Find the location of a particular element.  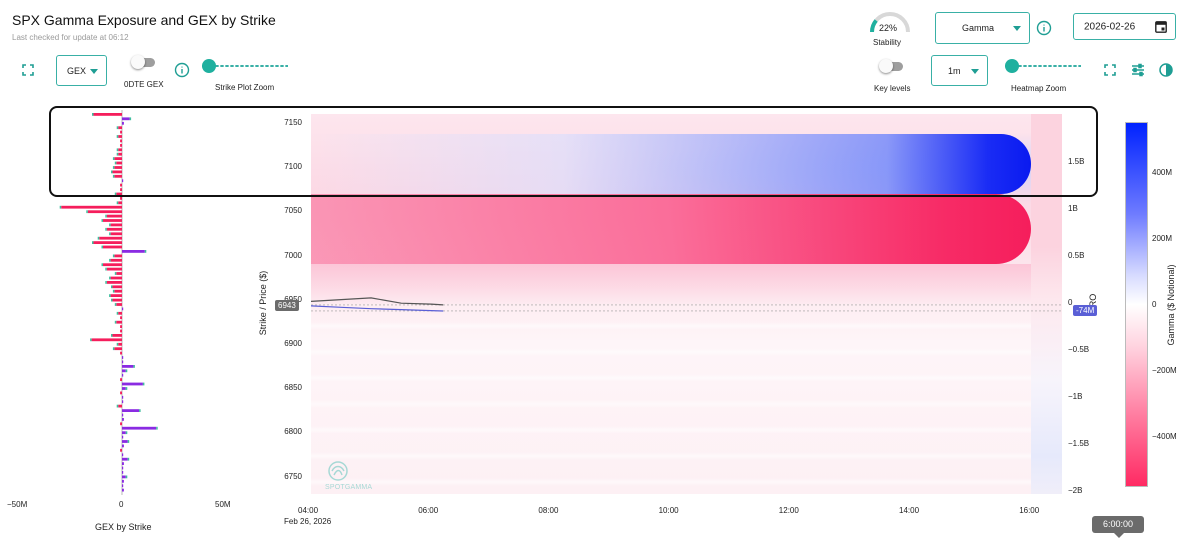

calendar-icon is located at coordinates (1161, 26).